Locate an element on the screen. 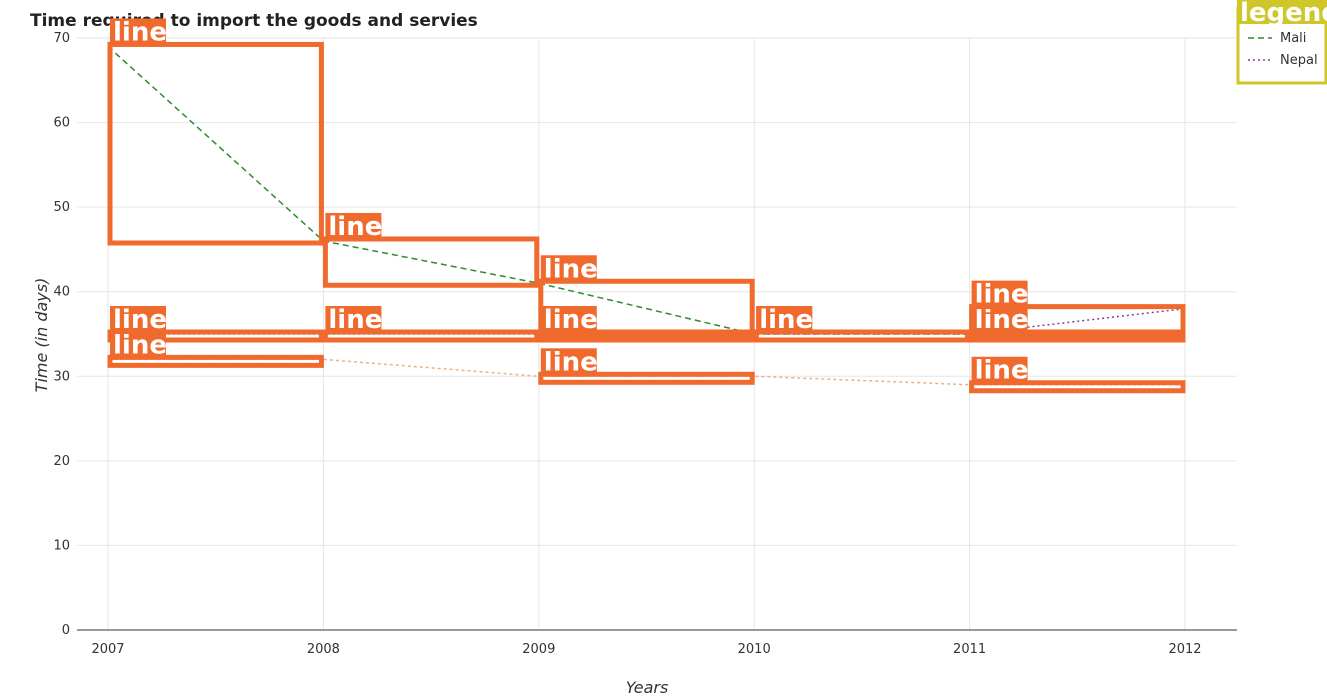 This screenshot has width=1327, height=700. y-tick-label: 10 is located at coordinates (61, 545).